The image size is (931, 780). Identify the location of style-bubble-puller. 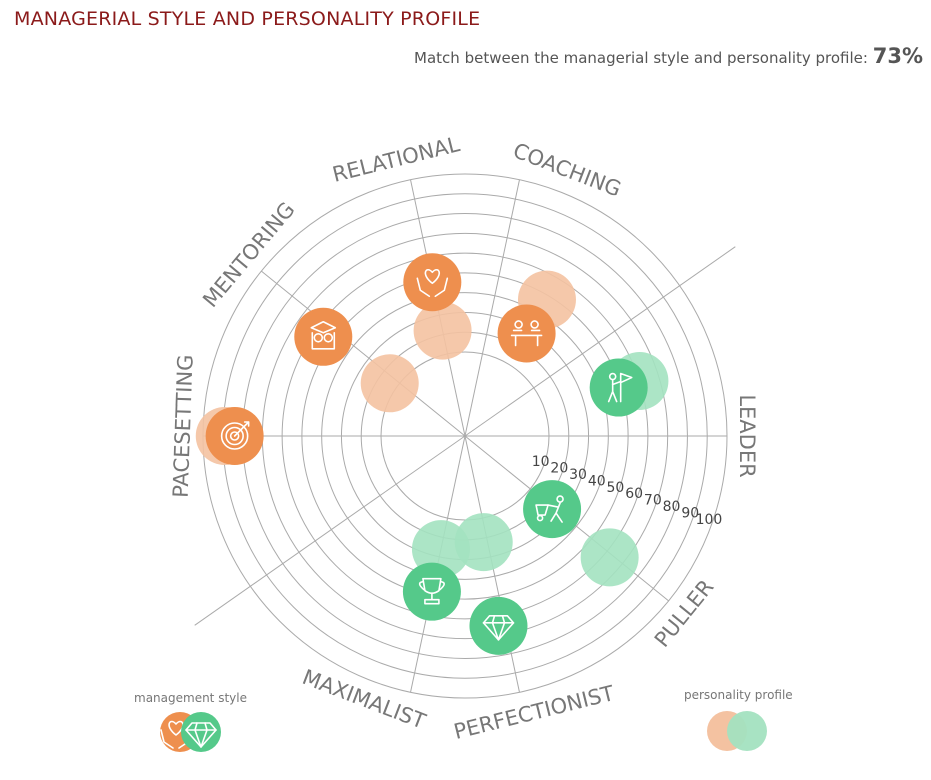
(552, 509).